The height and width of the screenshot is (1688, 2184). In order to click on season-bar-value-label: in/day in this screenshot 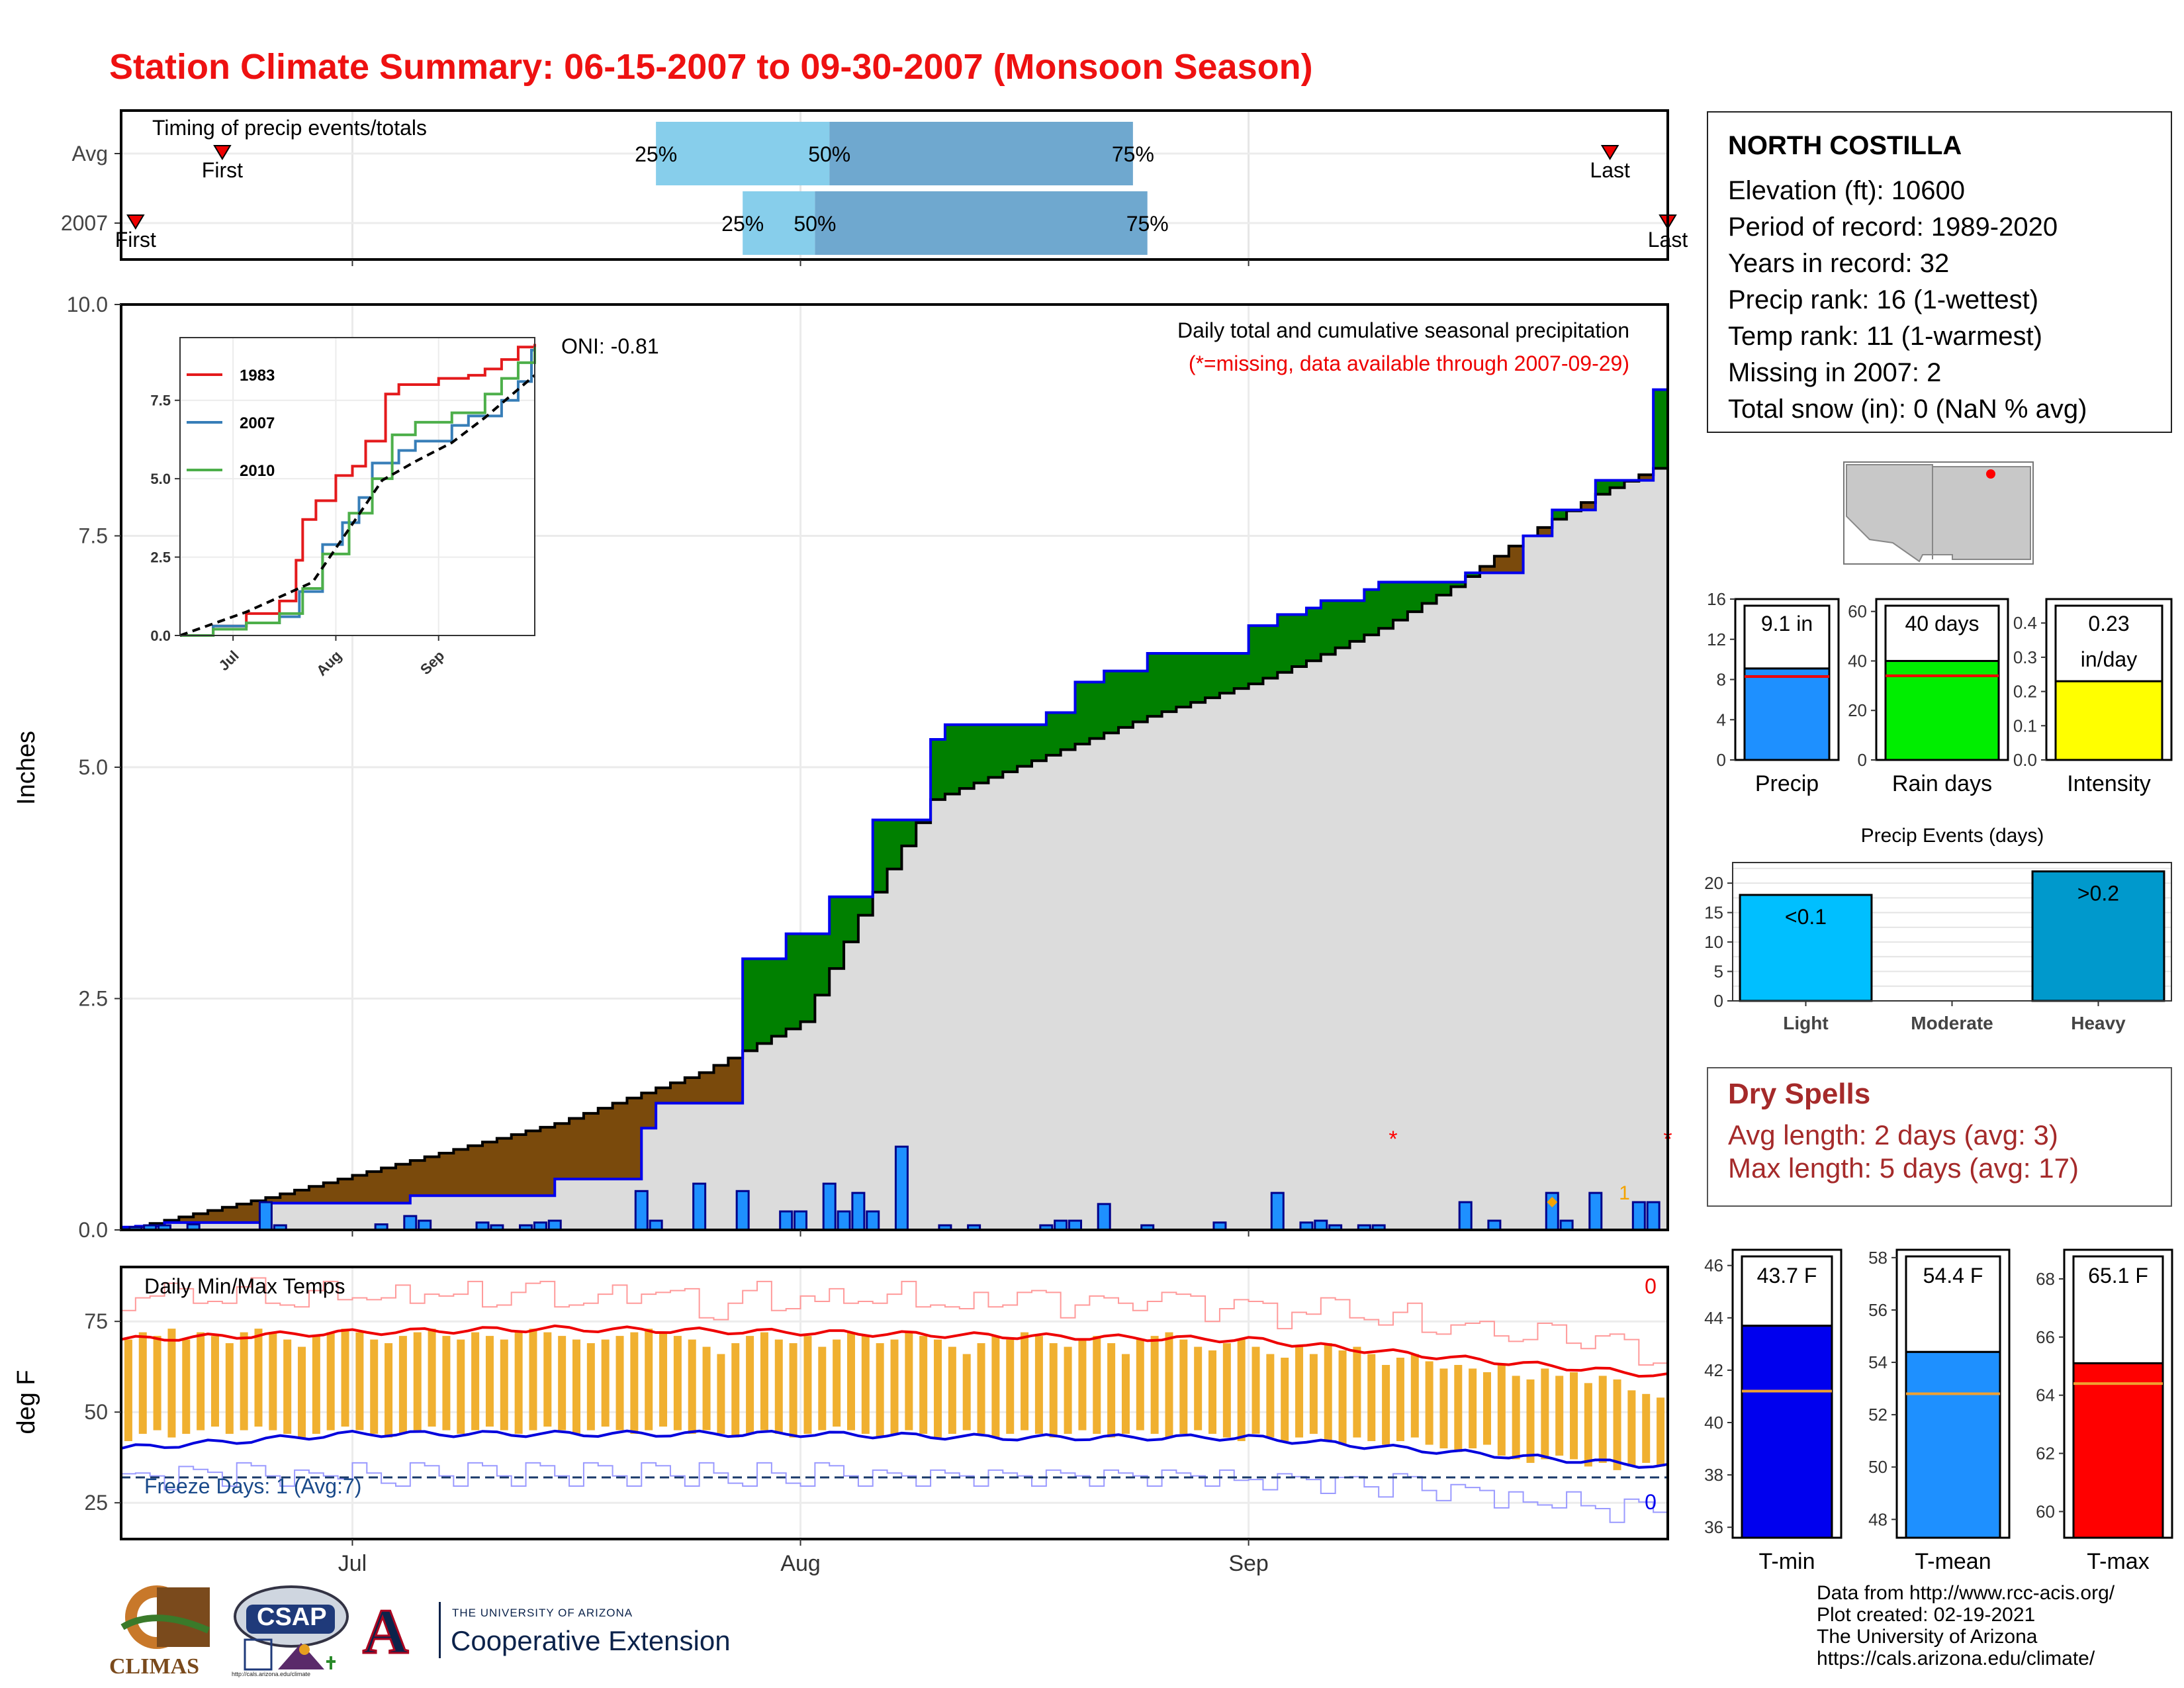, I will do `click(2109, 659)`.